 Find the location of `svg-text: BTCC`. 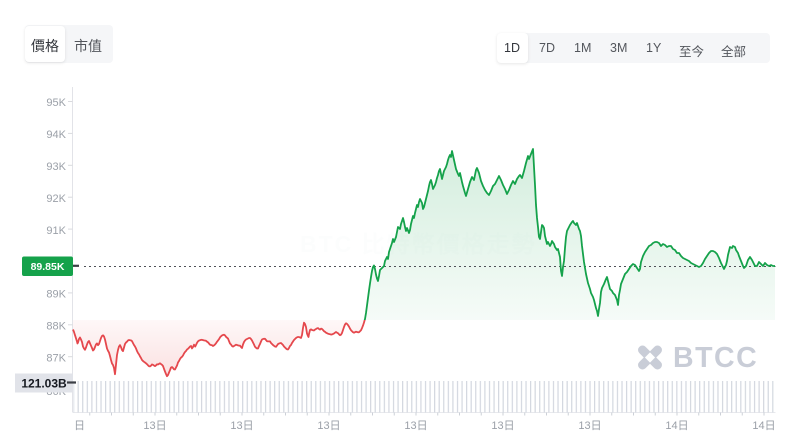

svg-text: BTCC is located at coordinates (715, 358).